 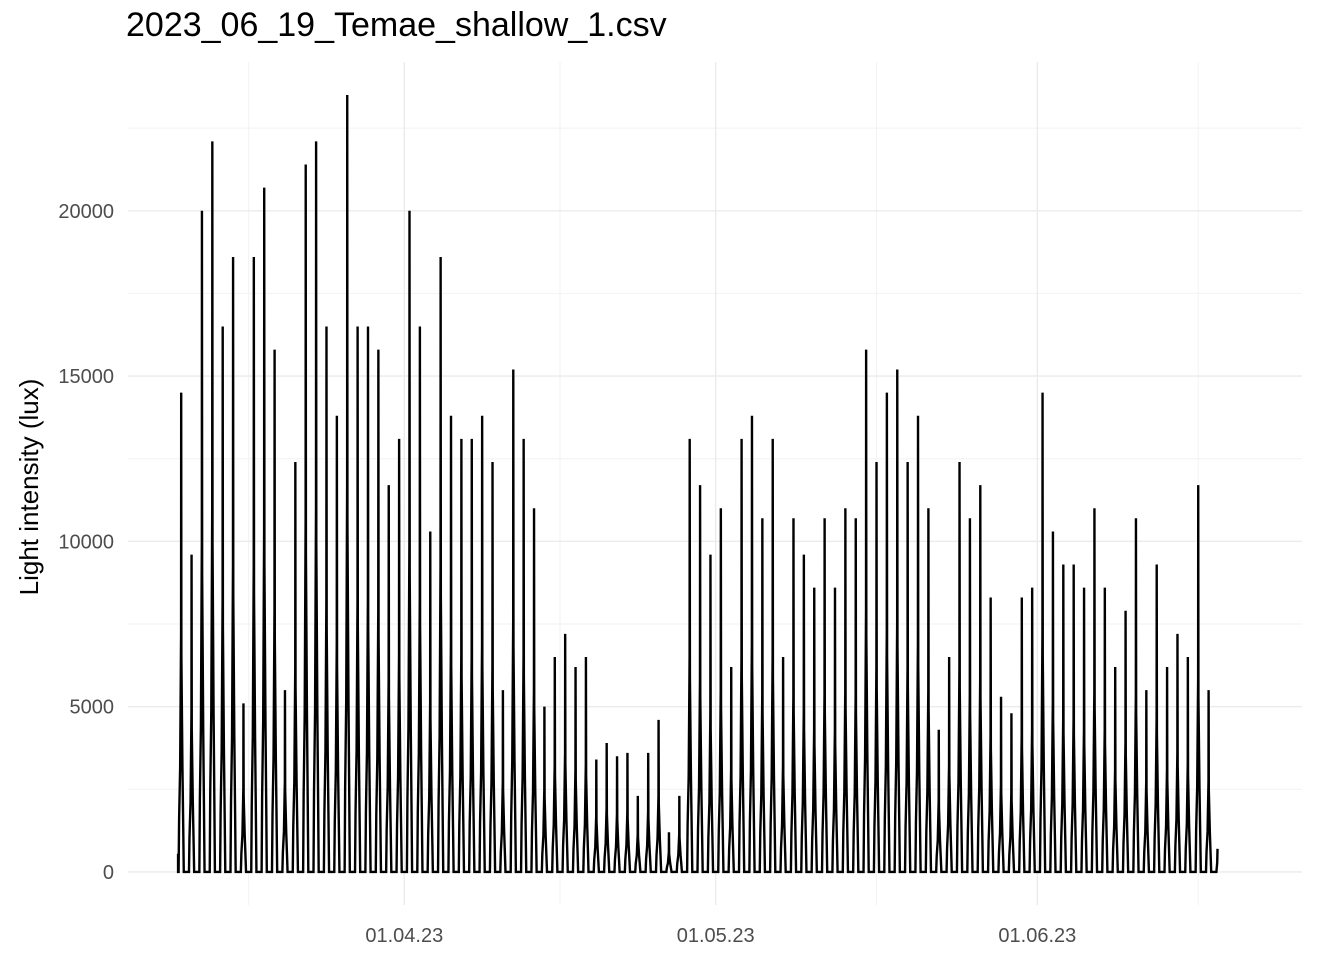 I want to click on y-tick-label: 5000, so click(x=92, y=708).